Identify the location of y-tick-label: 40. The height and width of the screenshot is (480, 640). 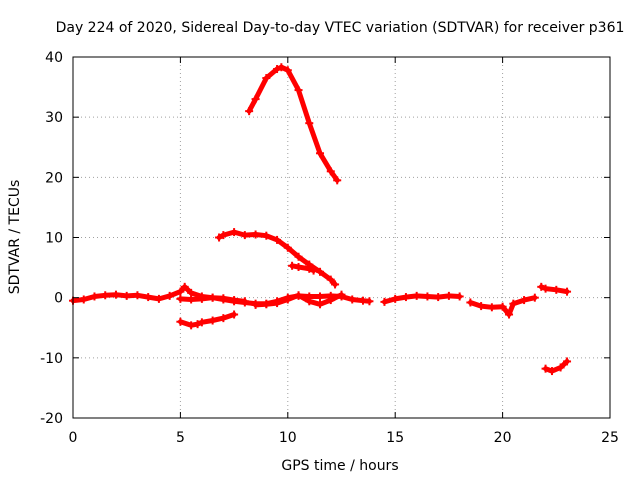
(54, 58).